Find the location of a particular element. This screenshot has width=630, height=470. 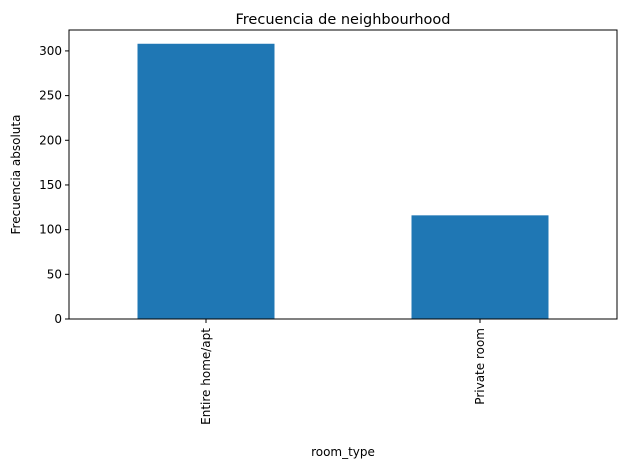

y-axis-ticks: 0 50 100 150 200 250 300 is located at coordinates (54, 185).